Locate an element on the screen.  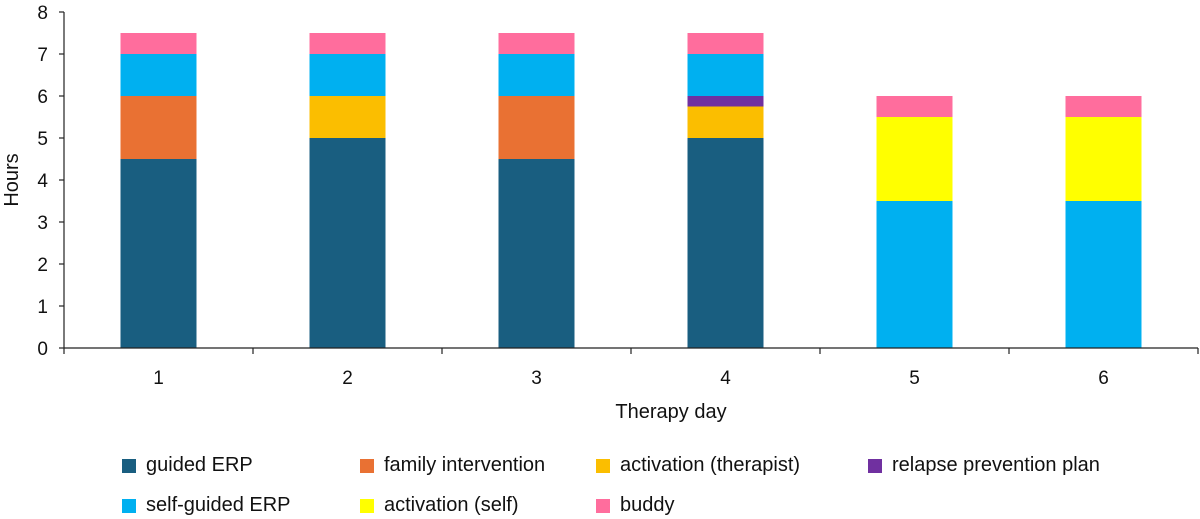
legend-item: activation (self) is located at coordinates (439, 505).